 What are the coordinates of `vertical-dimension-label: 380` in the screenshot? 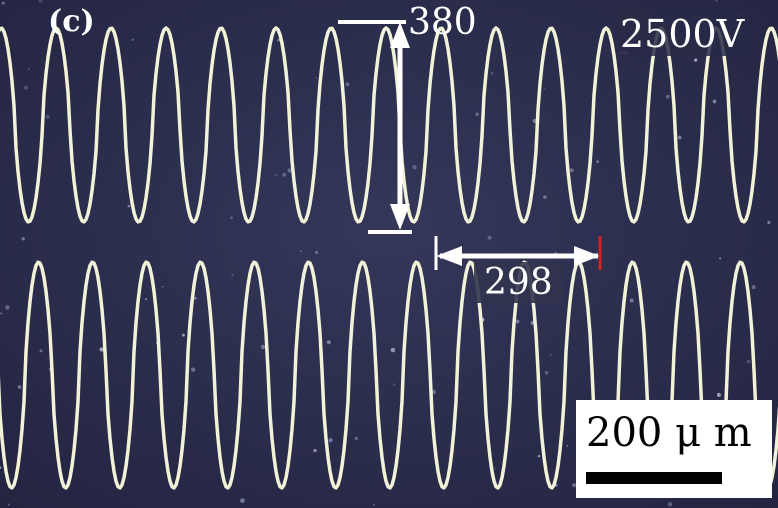 It's located at (442, 22).